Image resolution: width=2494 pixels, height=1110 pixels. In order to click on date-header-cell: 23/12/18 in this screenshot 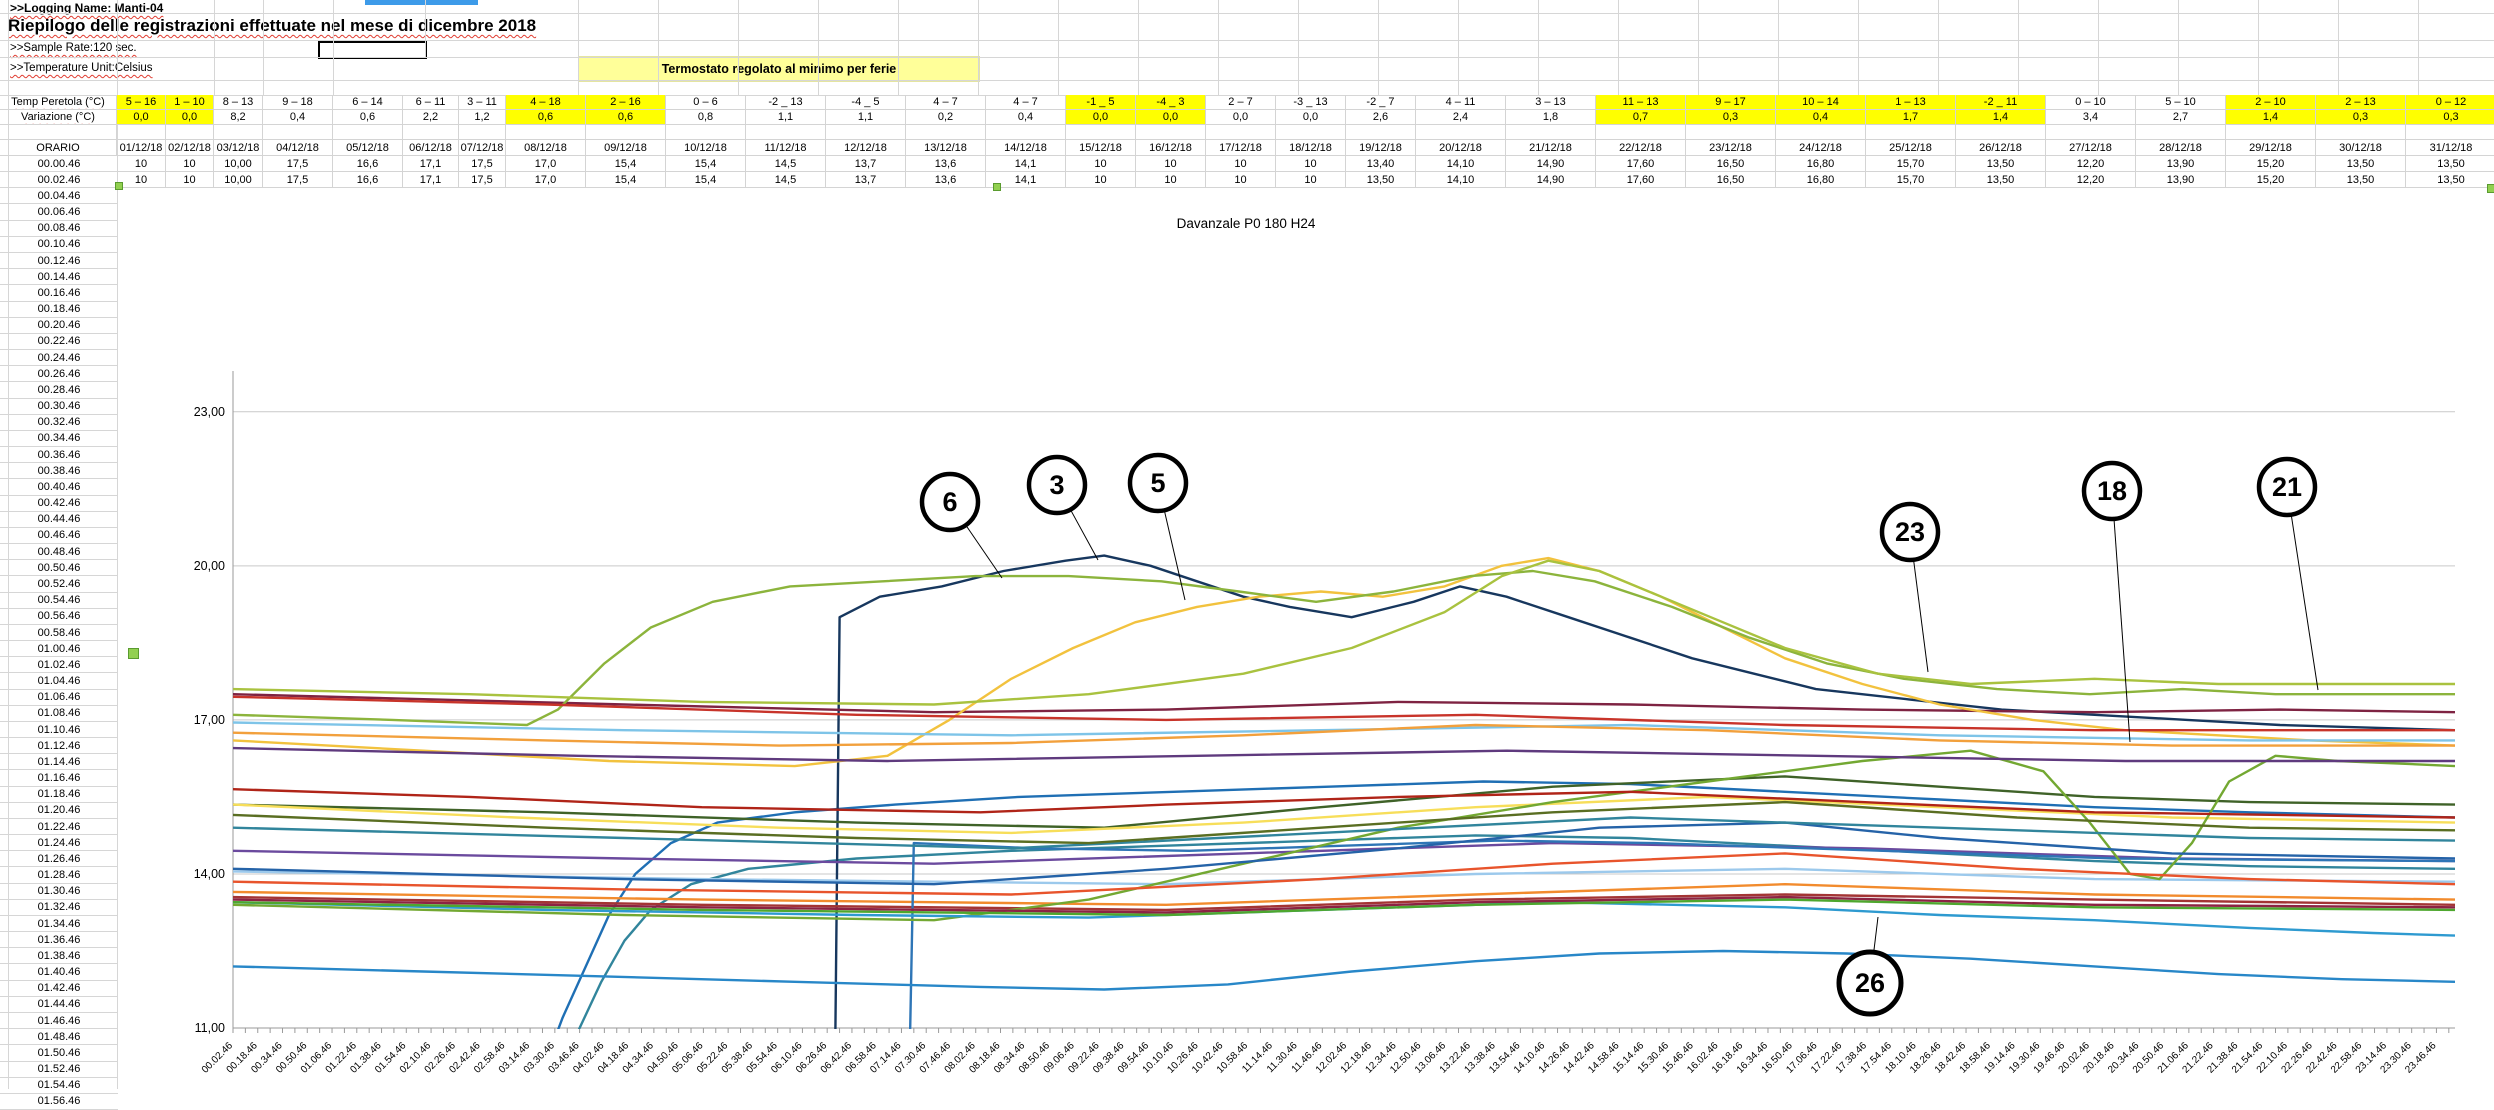, I will do `click(1731, 148)`.